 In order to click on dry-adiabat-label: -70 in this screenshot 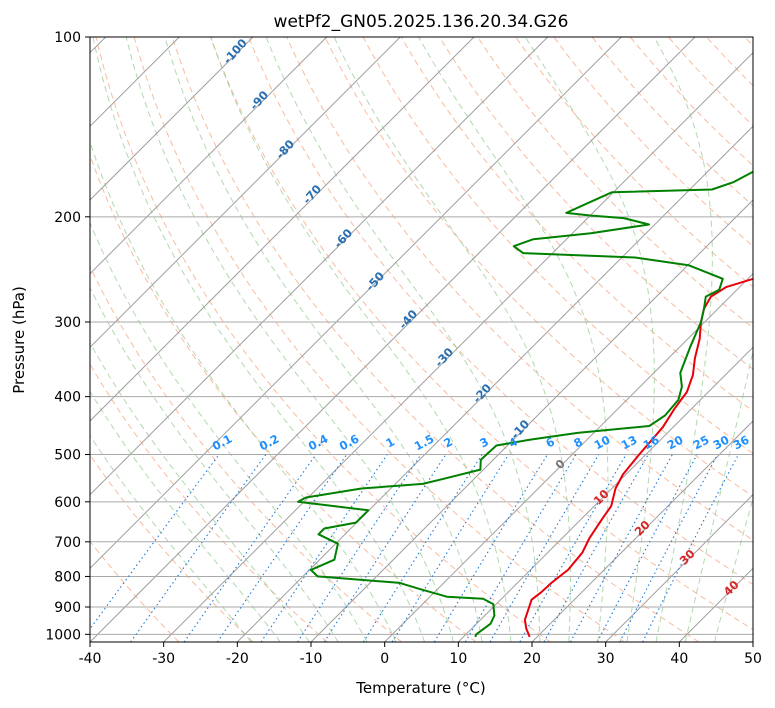, I will do `click(312, 194)`.